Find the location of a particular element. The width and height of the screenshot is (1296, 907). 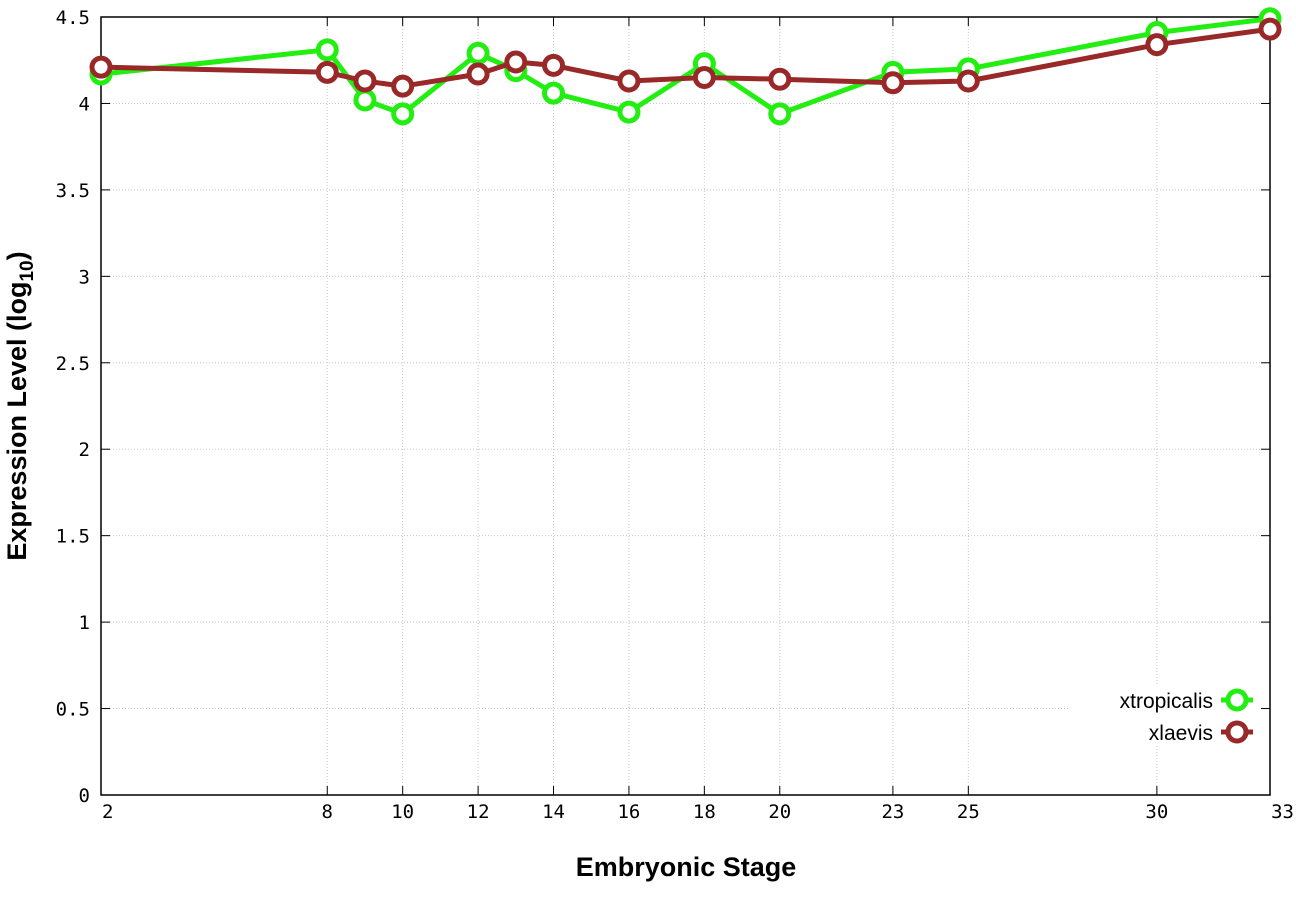

legend-label-xtropicalis: xtropicalis is located at coordinates (1166, 701).